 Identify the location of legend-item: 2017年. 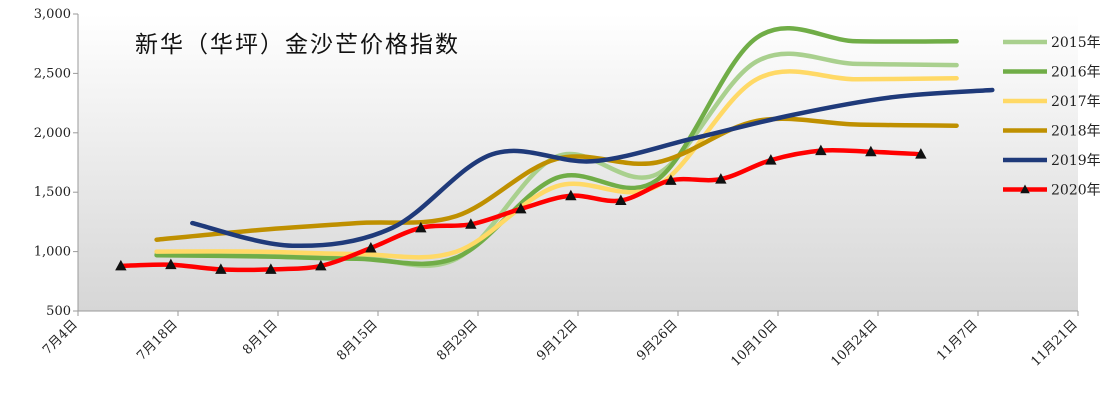
(1052, 102).